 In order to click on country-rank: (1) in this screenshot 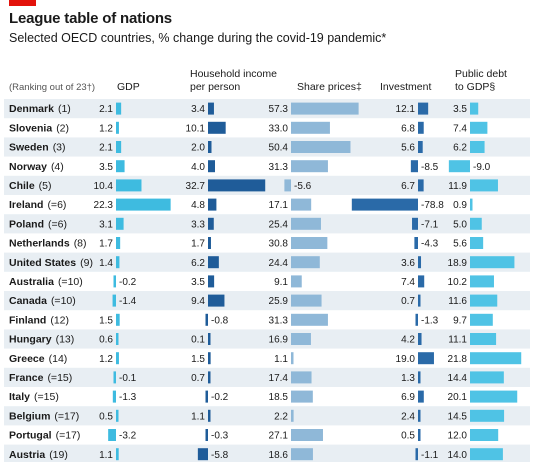, I will do `click(64, 109)`.